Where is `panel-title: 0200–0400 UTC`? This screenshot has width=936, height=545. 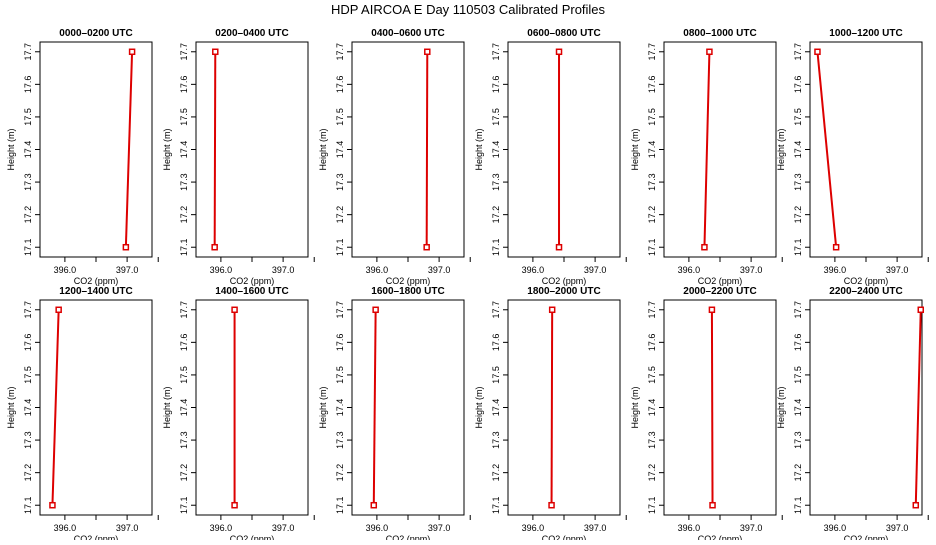
panel-title: 0200–0400 UTC is located at coordinates (251, 33).